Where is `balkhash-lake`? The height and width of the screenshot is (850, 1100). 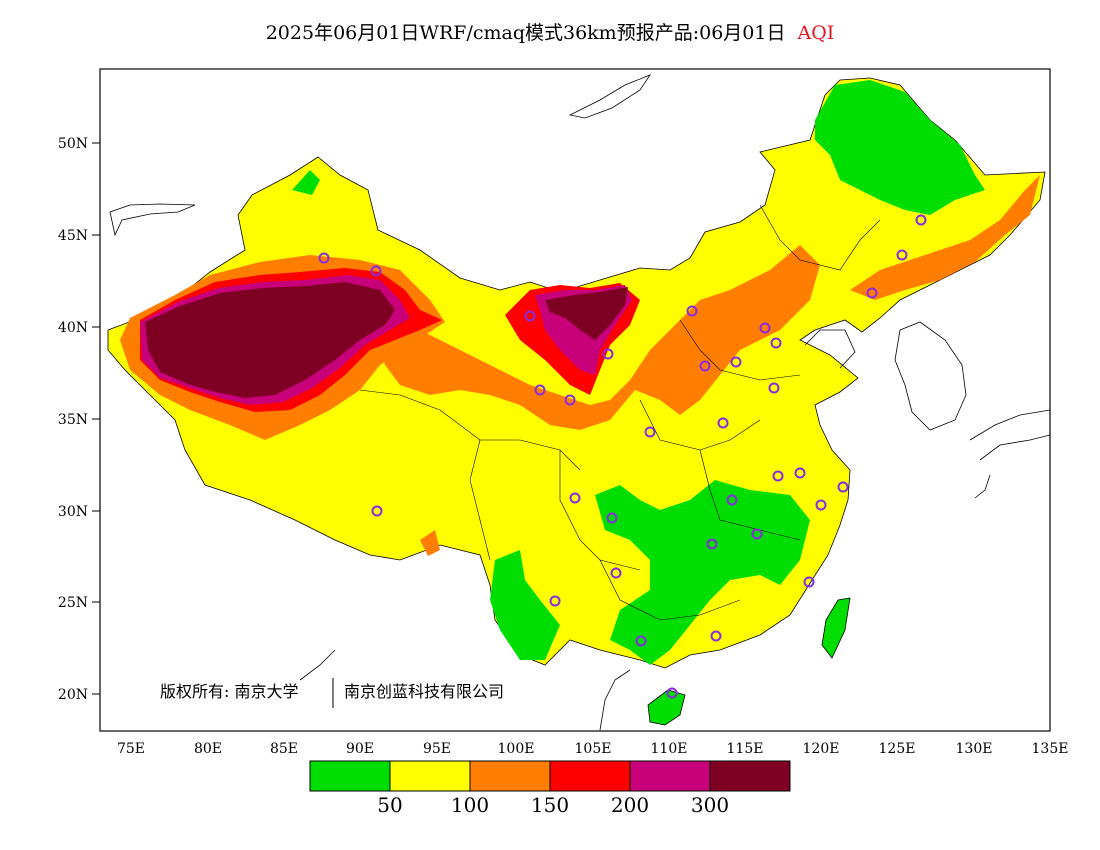
balkhash-lake is located at coordinates (152, 220).